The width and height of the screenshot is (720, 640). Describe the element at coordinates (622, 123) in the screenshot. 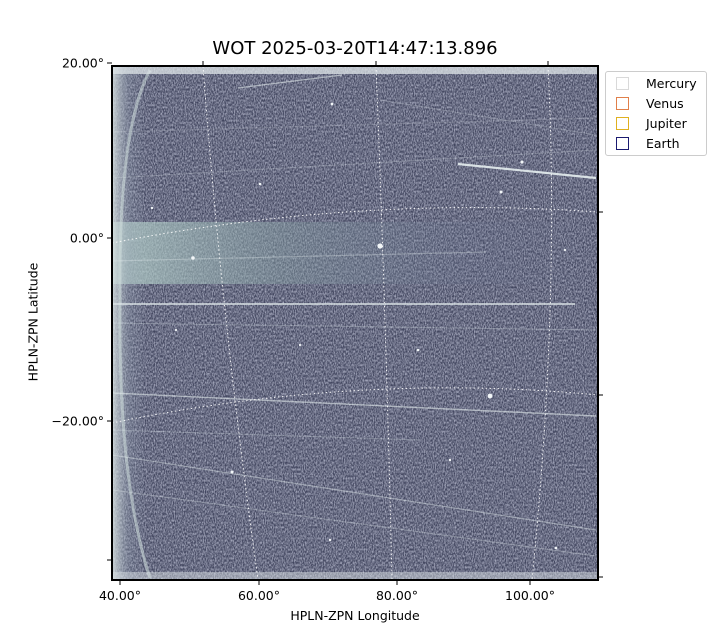

I see `legend-swatch-jupiter` at that location.